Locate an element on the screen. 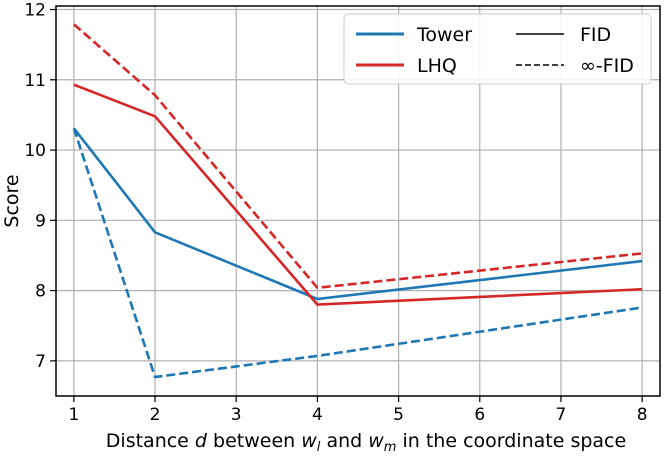 The image size is (664, 456). y-tick-label: 8 is located at coordinates (40, 292).